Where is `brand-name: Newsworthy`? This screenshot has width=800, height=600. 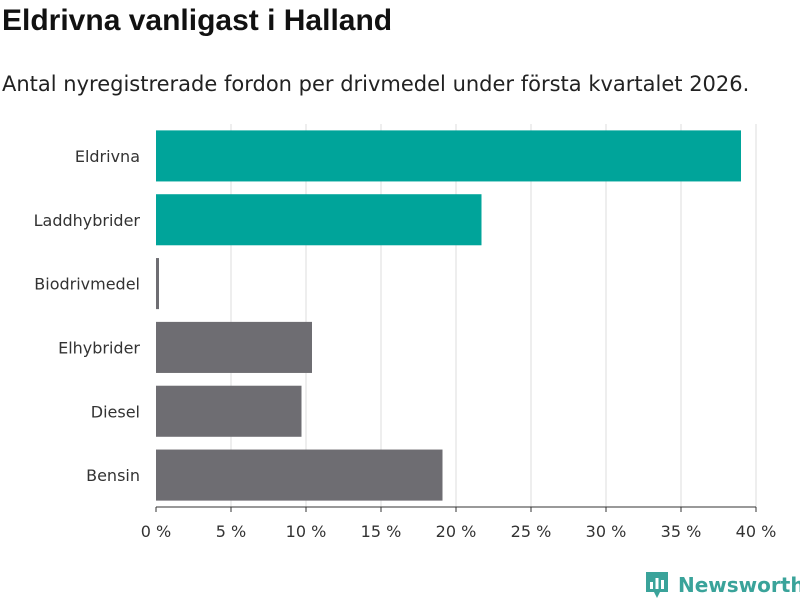 brand-name: Newsworthy is located at coordinates (739, 585).